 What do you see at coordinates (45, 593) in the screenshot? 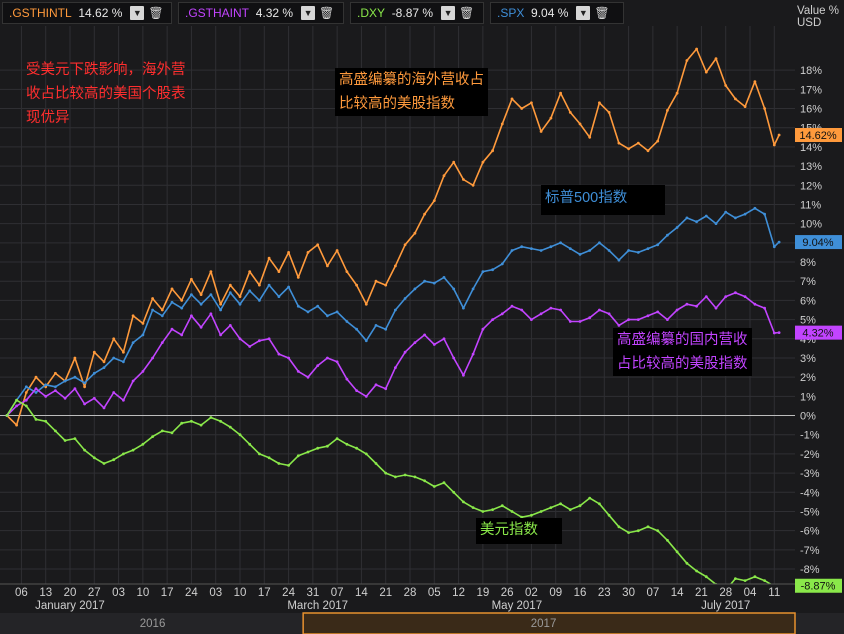
I see `x-tick-label: 13` at bounding box center [45, 593].